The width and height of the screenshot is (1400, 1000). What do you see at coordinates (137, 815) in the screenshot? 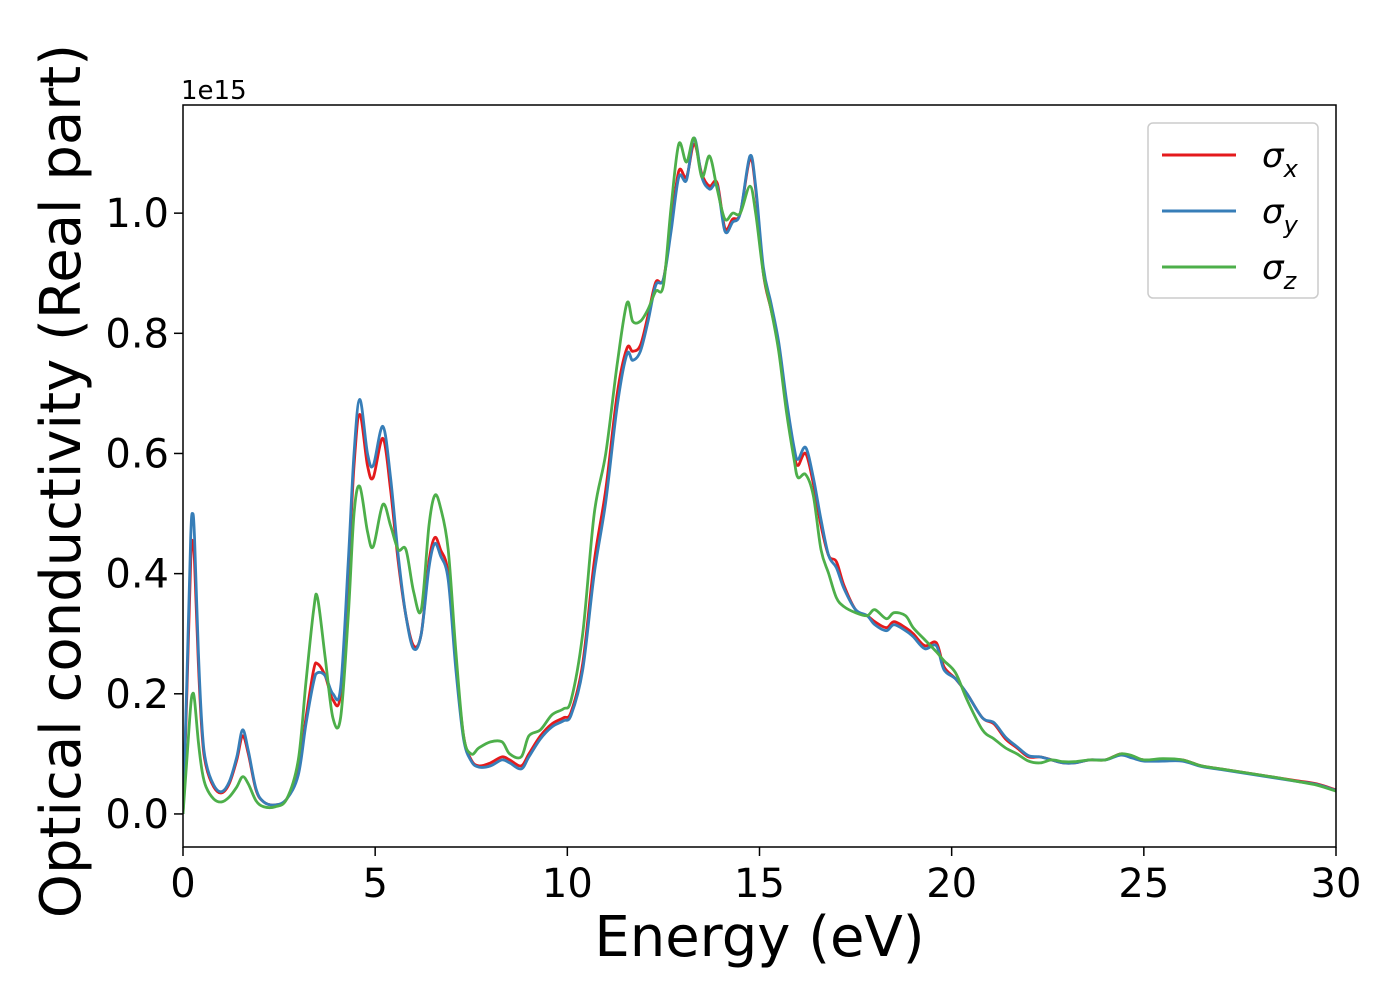
I see `y-tick-label: 0.0` at bounding box center [137, 815].